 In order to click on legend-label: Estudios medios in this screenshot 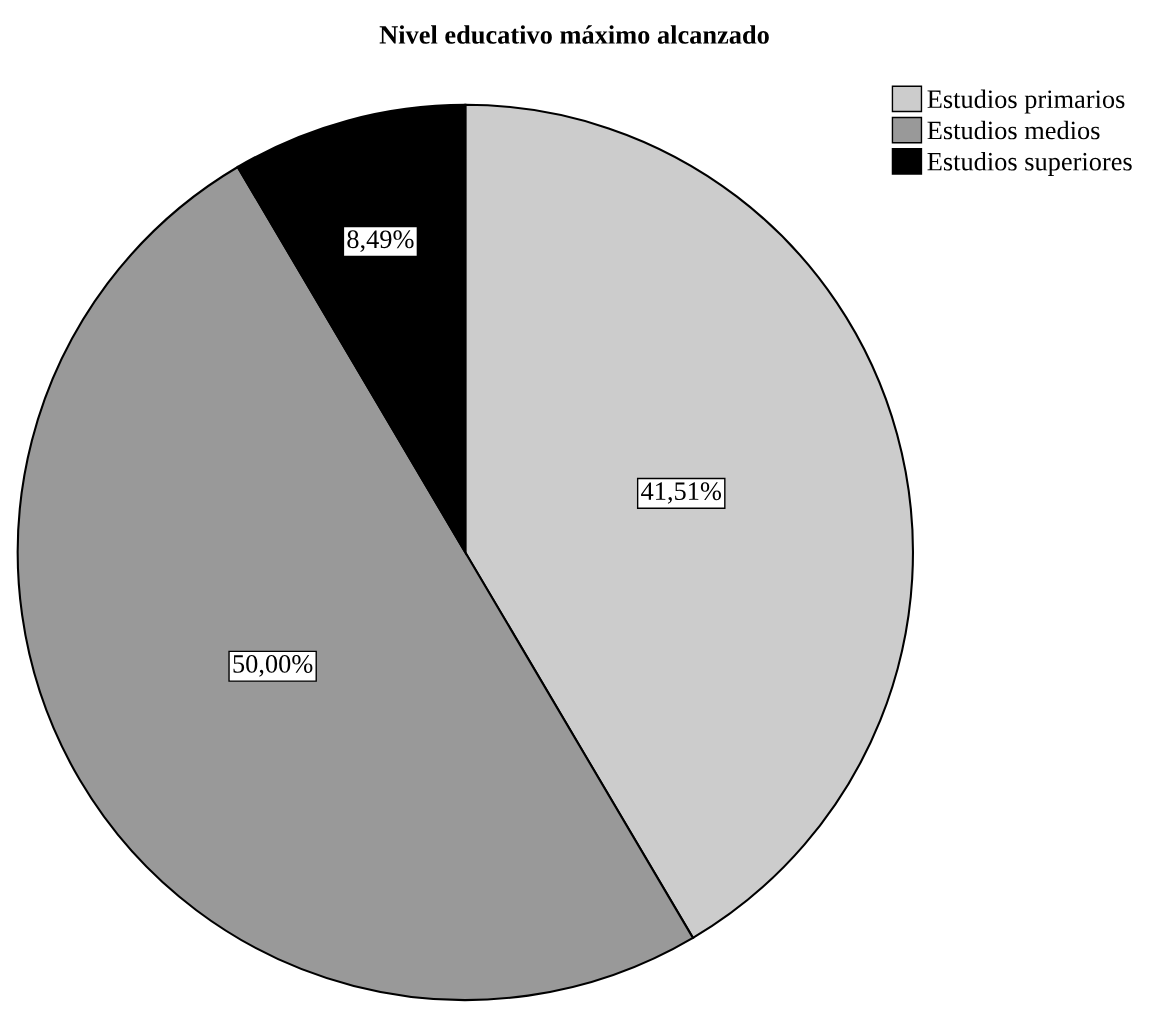, I will do `click(1013, 130)`.